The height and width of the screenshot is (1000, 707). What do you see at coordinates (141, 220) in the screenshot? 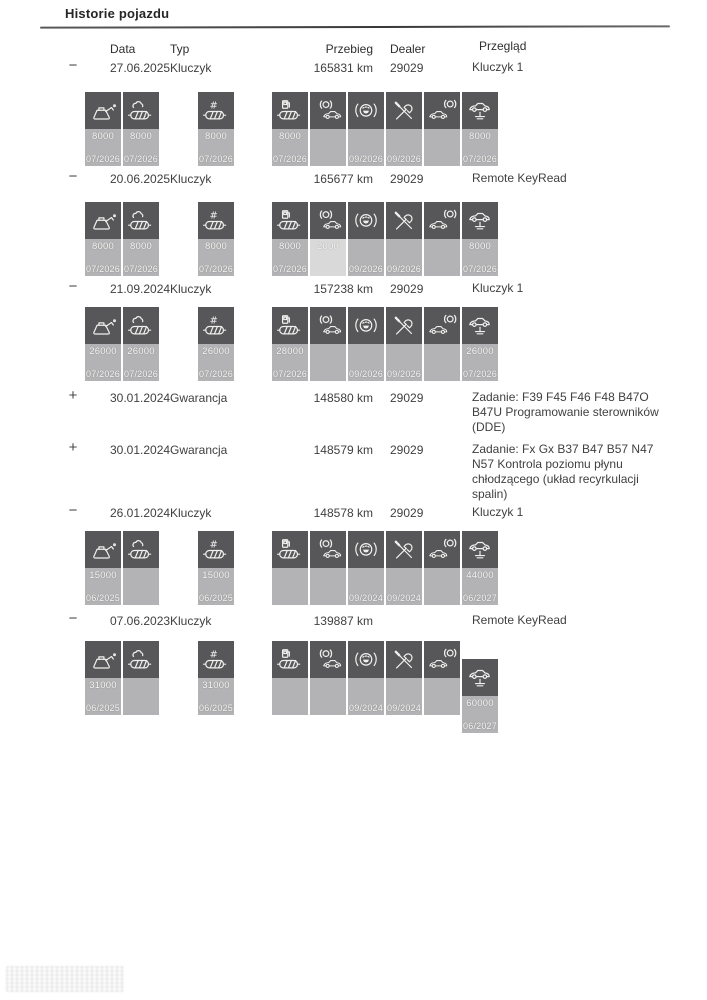
I see `exhaust-emission-icon` at bounding box center [141, 220].